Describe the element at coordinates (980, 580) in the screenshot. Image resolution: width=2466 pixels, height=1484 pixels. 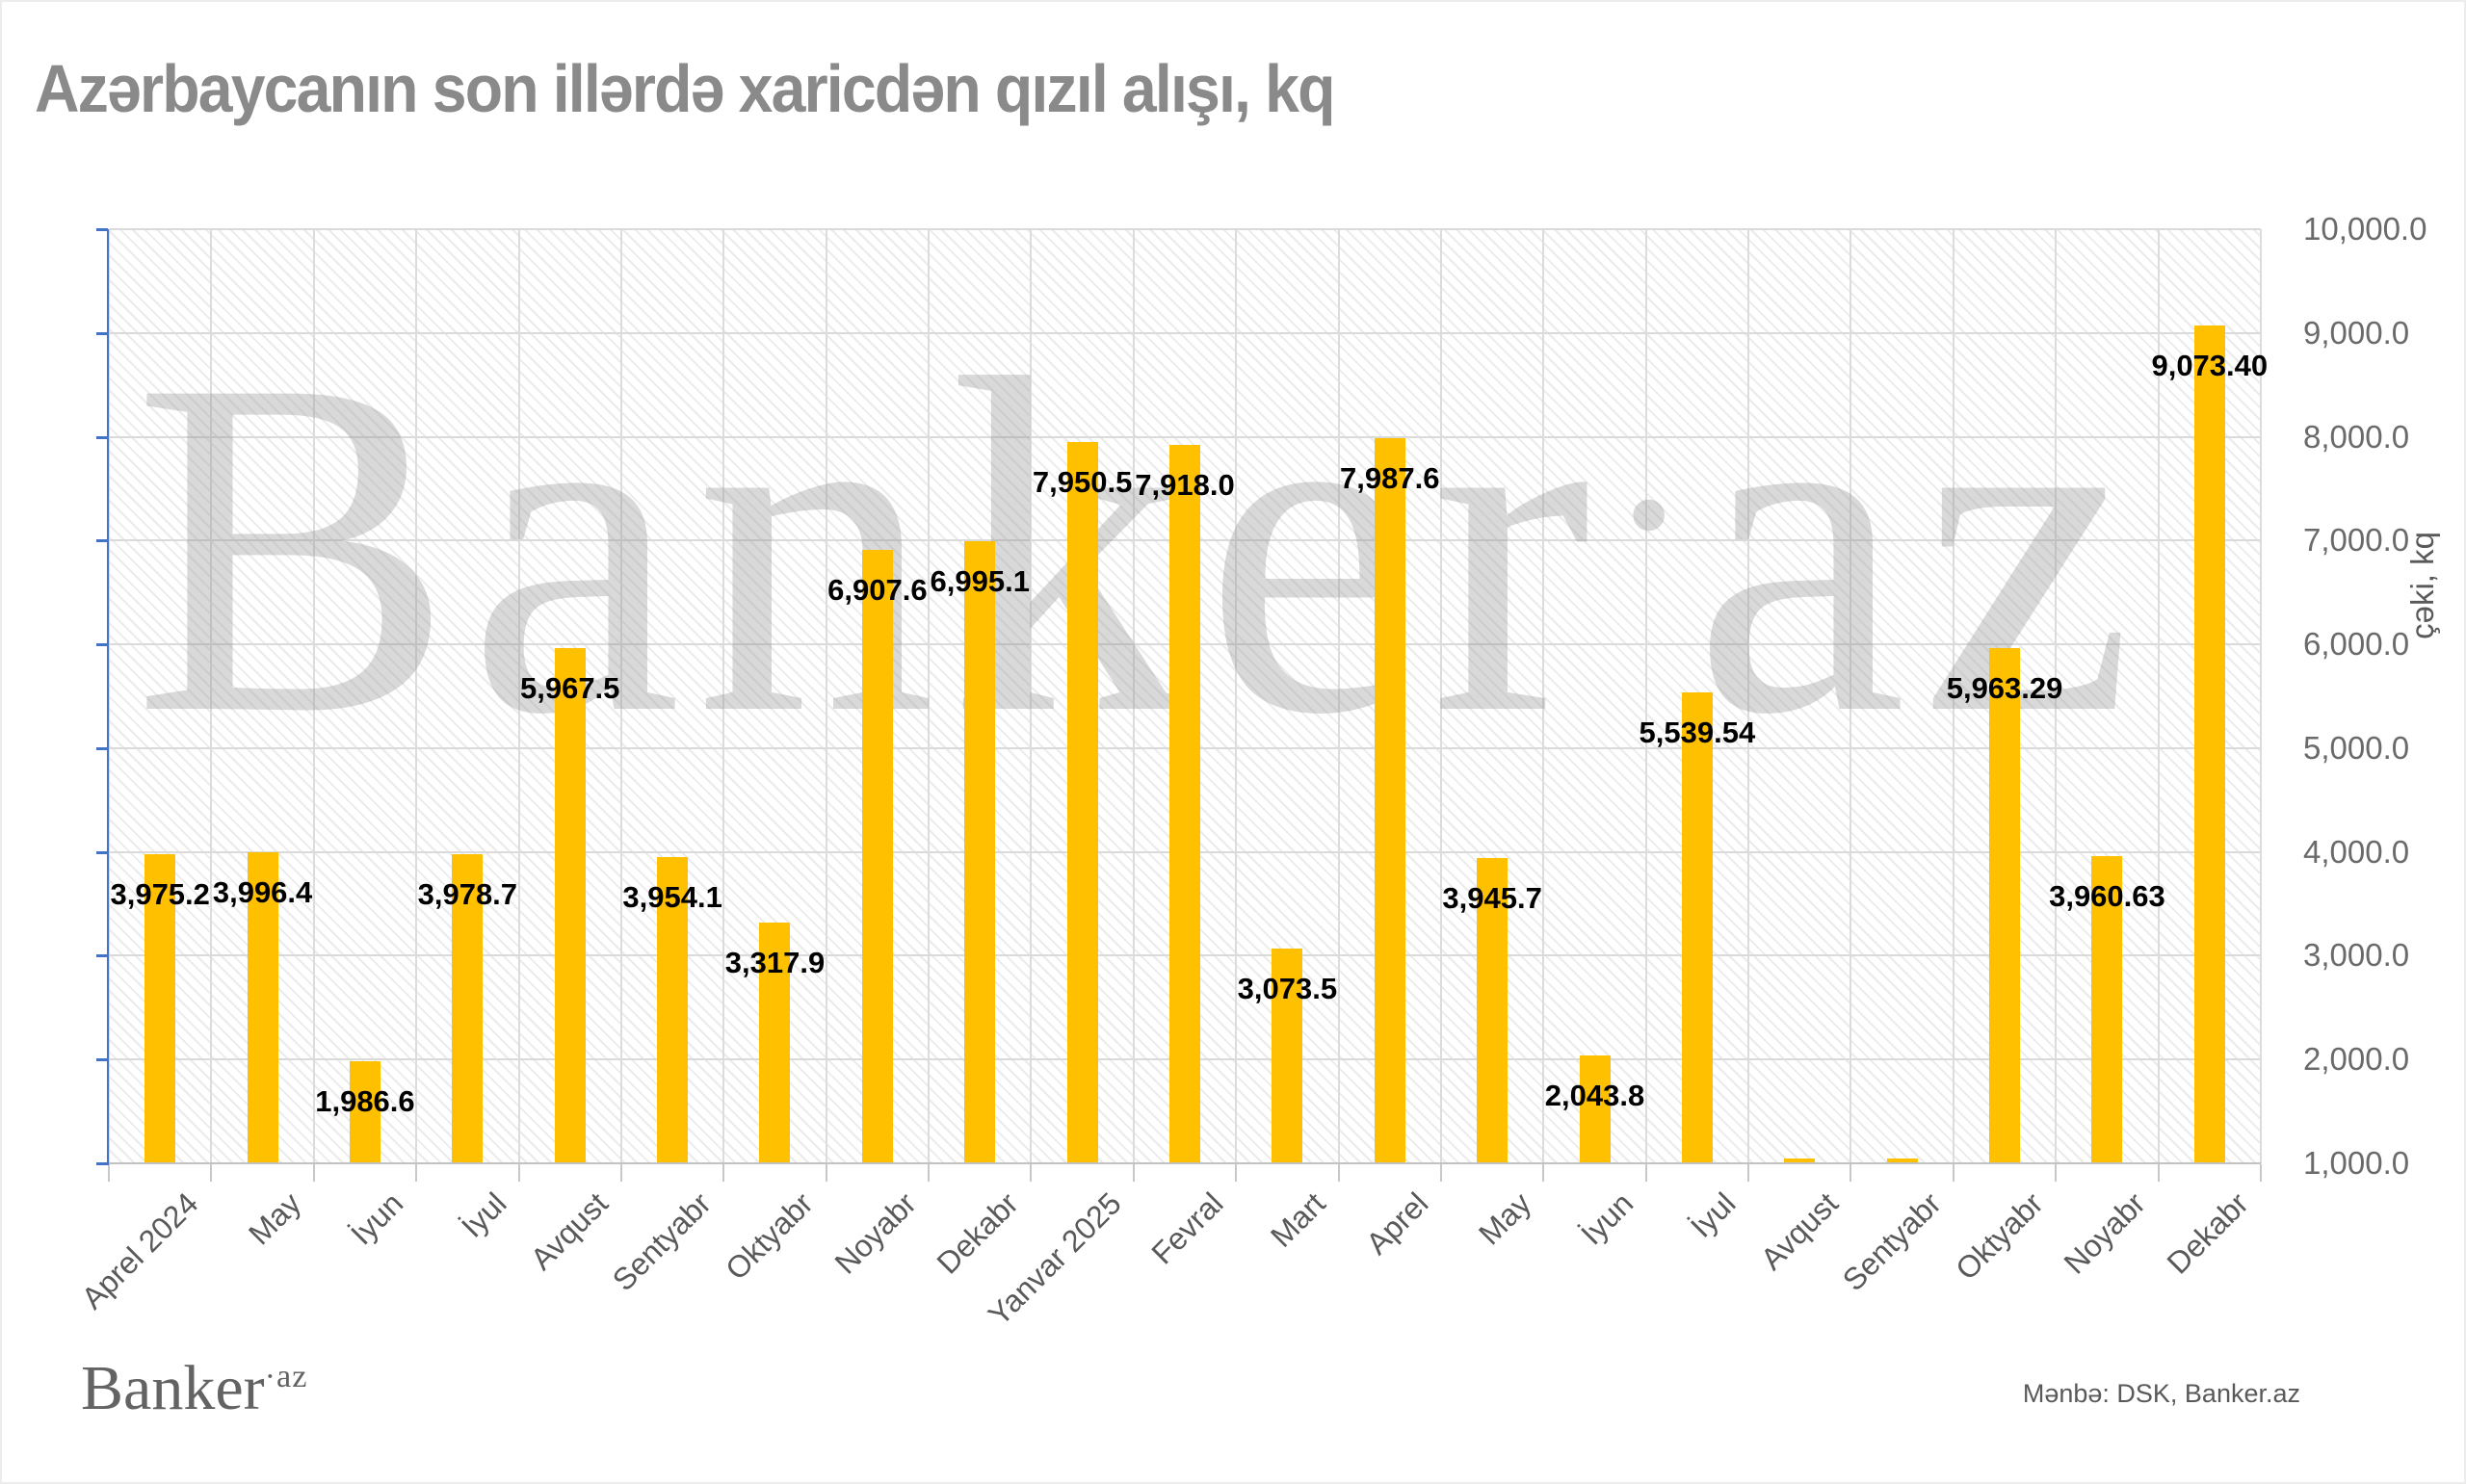
I see `data-label: 6,995.1` at that location.